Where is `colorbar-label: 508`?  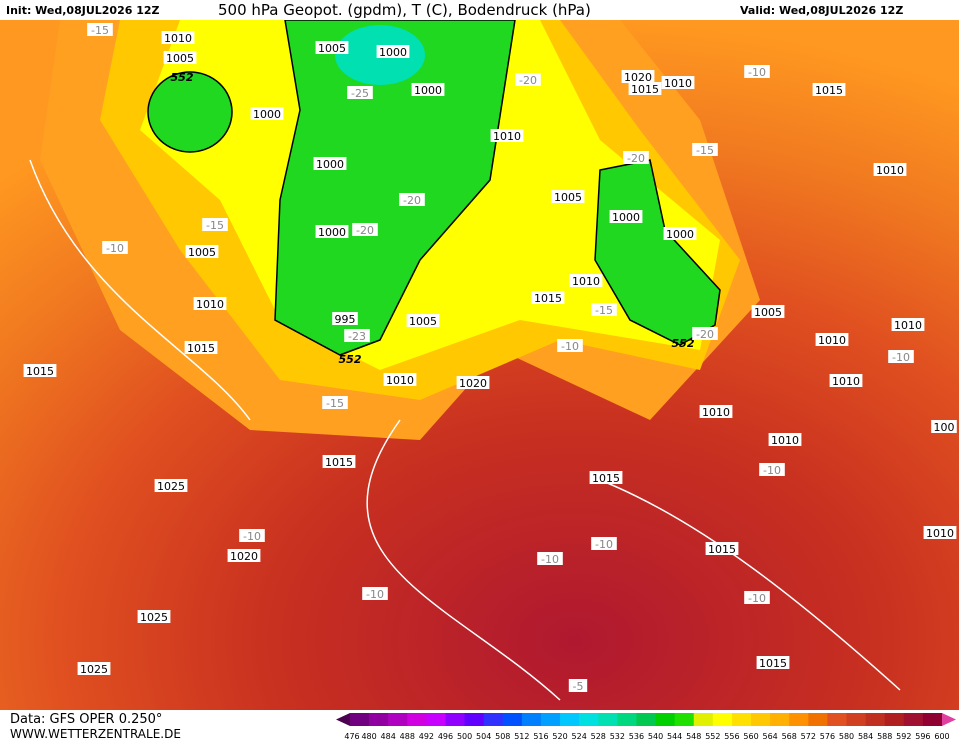
colorbar-label: 508 is located at coordinates (502, 736).